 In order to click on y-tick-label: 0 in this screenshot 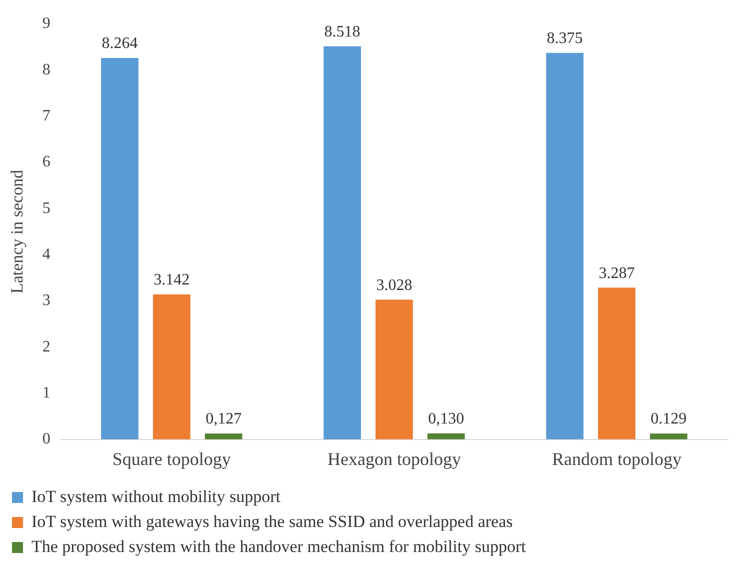, I will do `click(46, 439)`.